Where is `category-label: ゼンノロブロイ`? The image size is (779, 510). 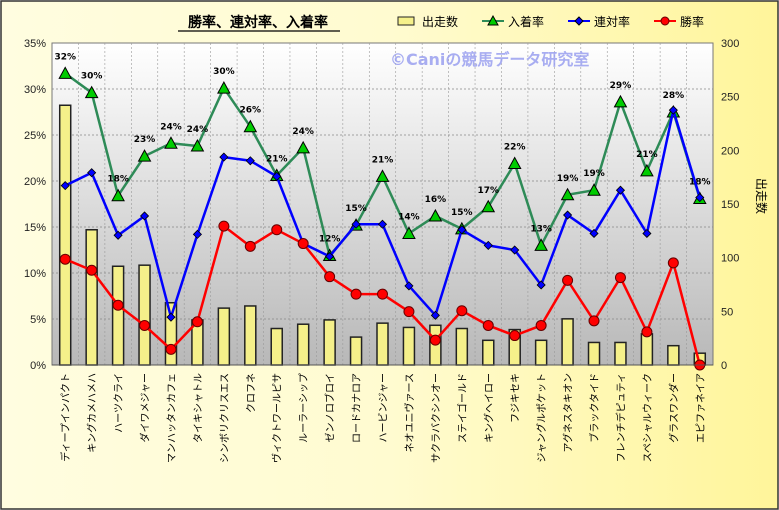
category-label: ゼンノロブロイ is located at coordinates (330, 408).